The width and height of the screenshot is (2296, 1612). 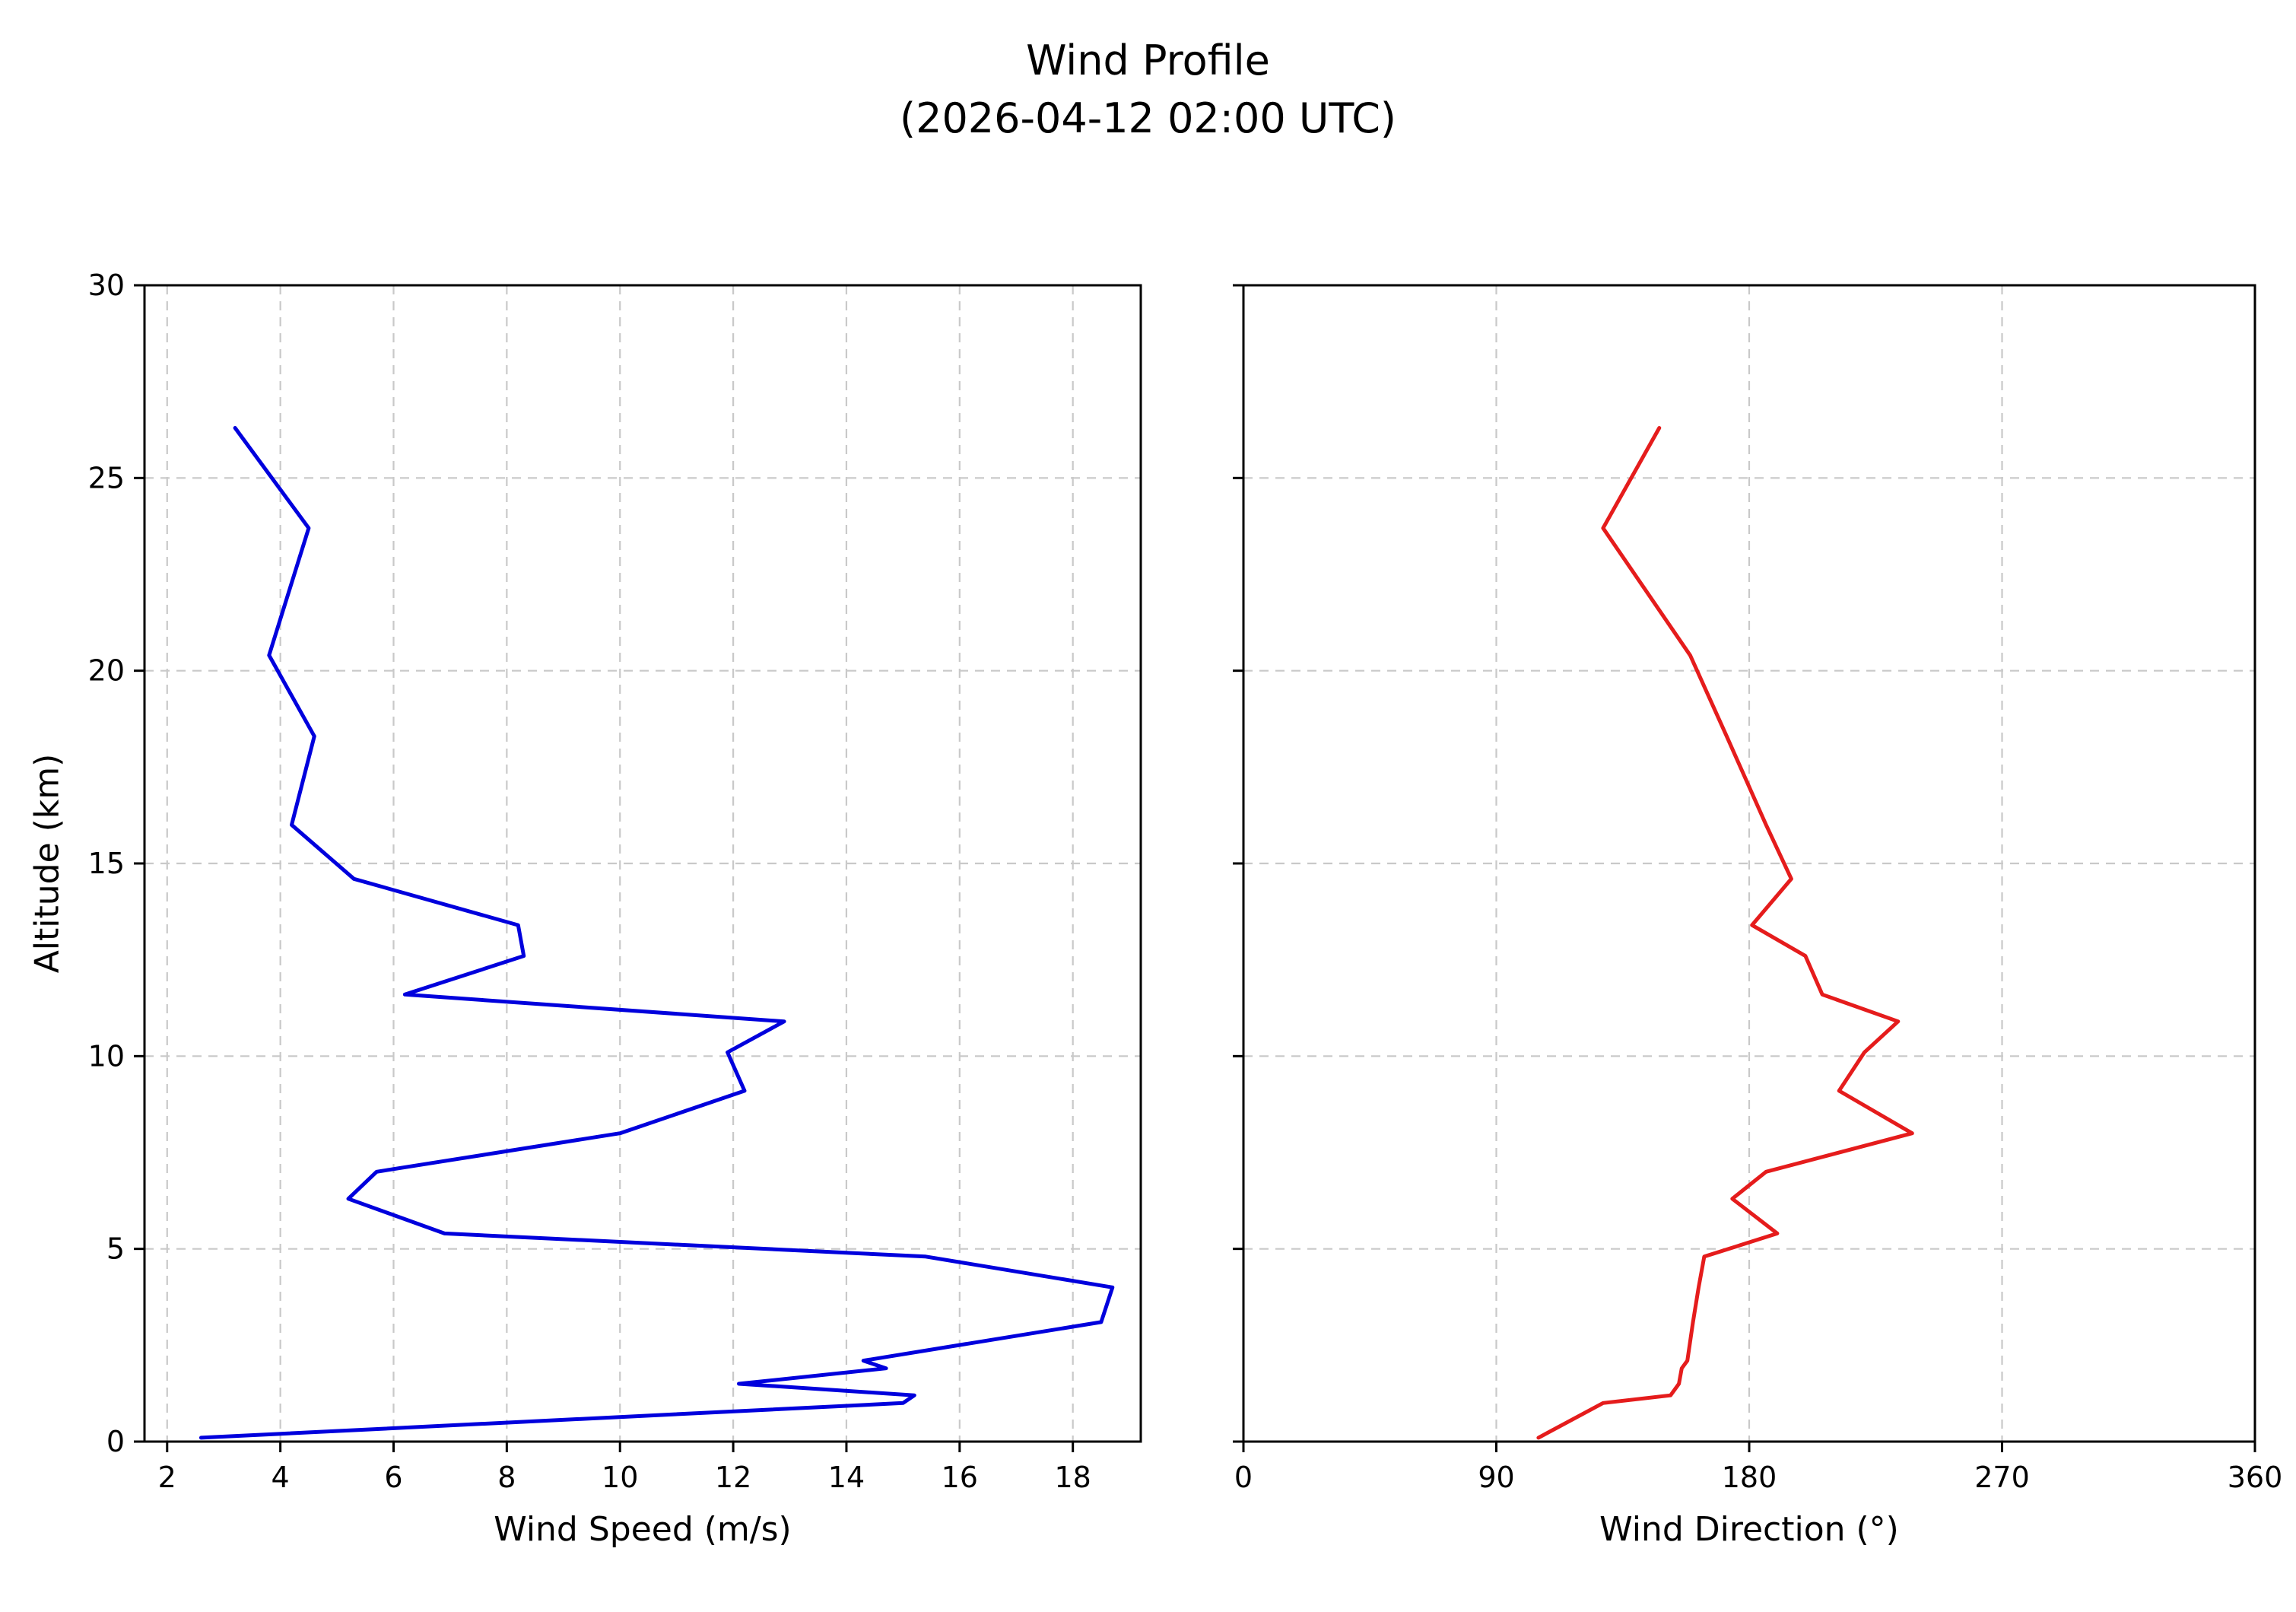 I want to click on y-tick-label: 10, so click(x=107, y=1056).